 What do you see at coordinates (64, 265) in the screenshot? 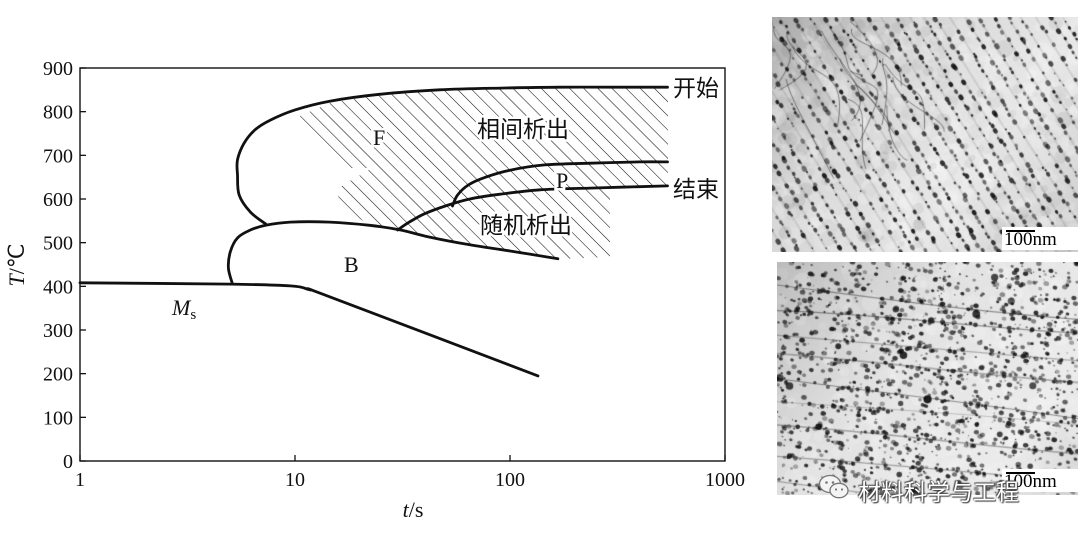
I see `y-axis: 0 100 200 300 400 500 600 700 800 900` at bounding box center [64, 265].